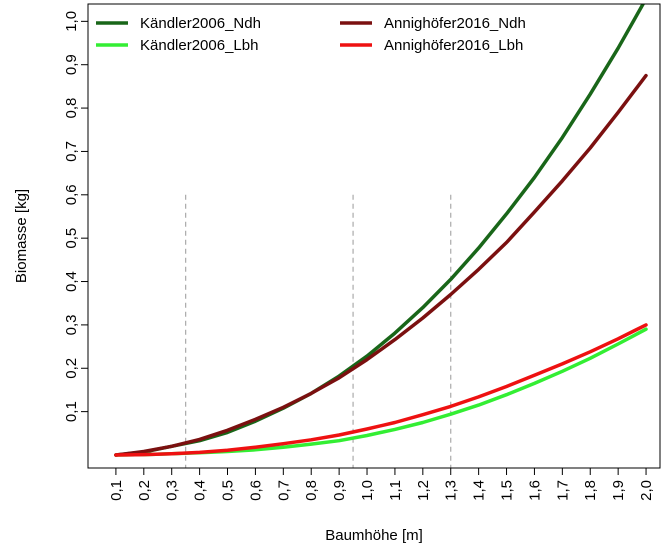 This screenshot has width=664, height=545. I want to click on x-tick-label: 0,7, so click(283, 490).